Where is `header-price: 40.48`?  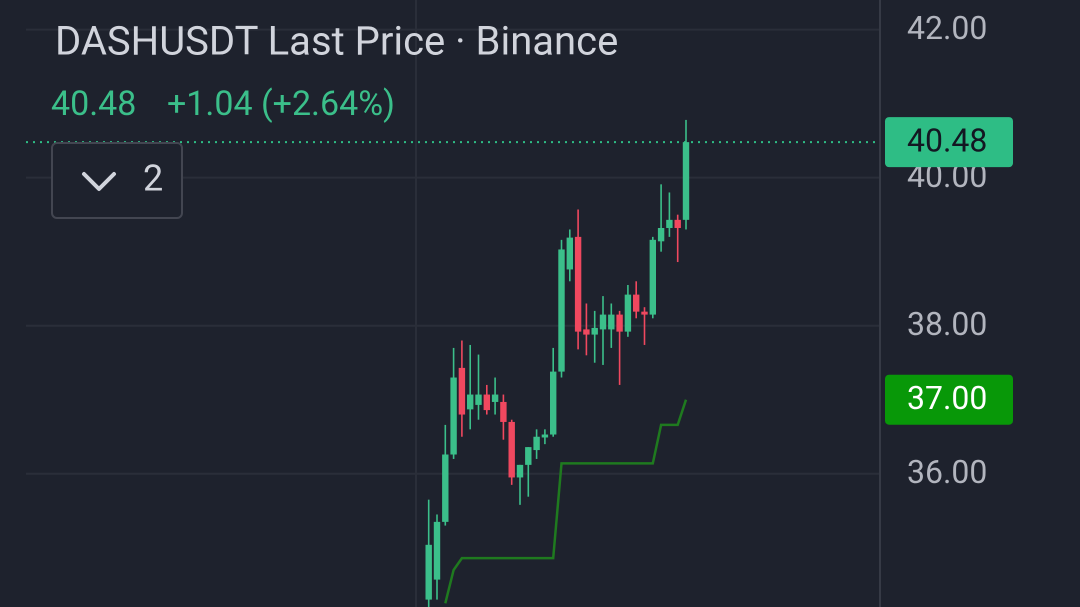
header-price: 40.48 is located at coordinates (93, 104).